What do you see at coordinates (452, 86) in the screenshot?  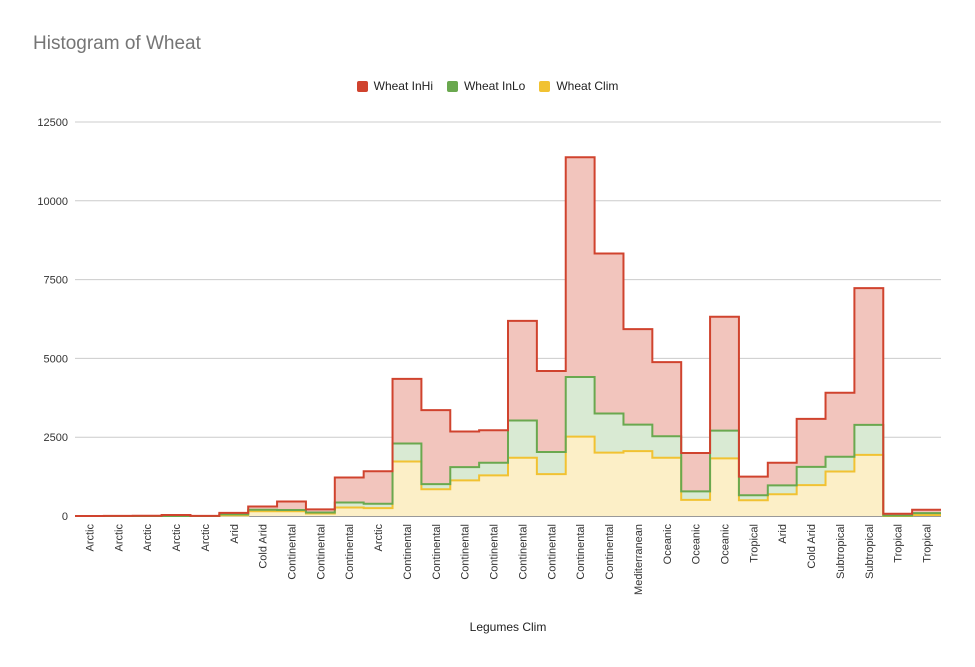 I see `legend-swatch-wheat-inlo` at bounding box center [452, 86].